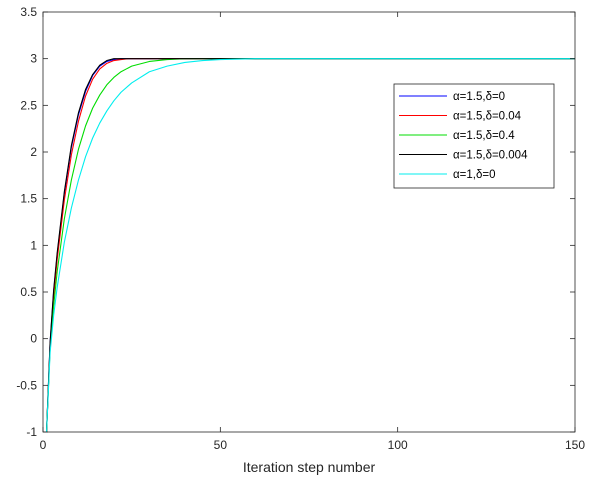 The height and width of the screenshot is (487, 612). Describe the element at coordinates (221, 445) in the screenshot. I see `x-tick-label: 50` at that location.